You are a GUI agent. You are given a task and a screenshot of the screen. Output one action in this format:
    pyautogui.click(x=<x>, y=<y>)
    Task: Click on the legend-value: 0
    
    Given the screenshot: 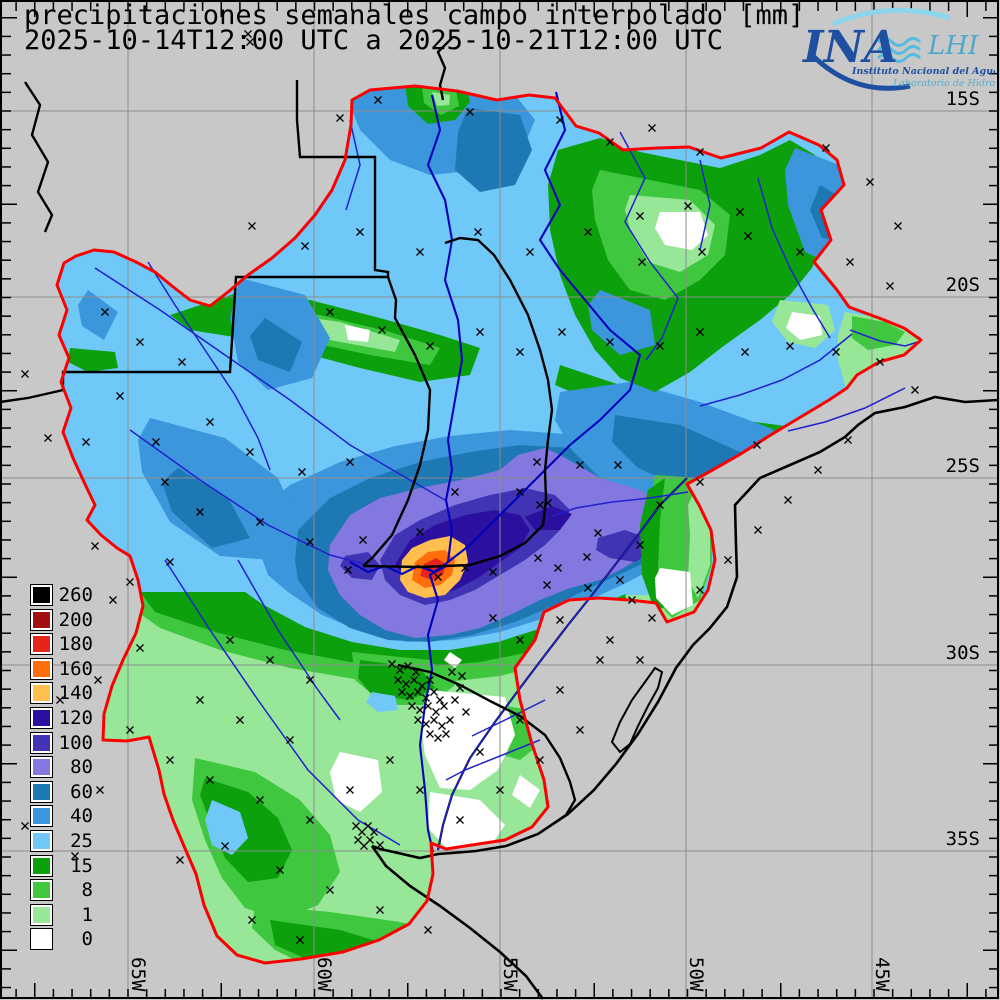 What is the action you would take?
    pyautogui.click(x=87, y=939)
    